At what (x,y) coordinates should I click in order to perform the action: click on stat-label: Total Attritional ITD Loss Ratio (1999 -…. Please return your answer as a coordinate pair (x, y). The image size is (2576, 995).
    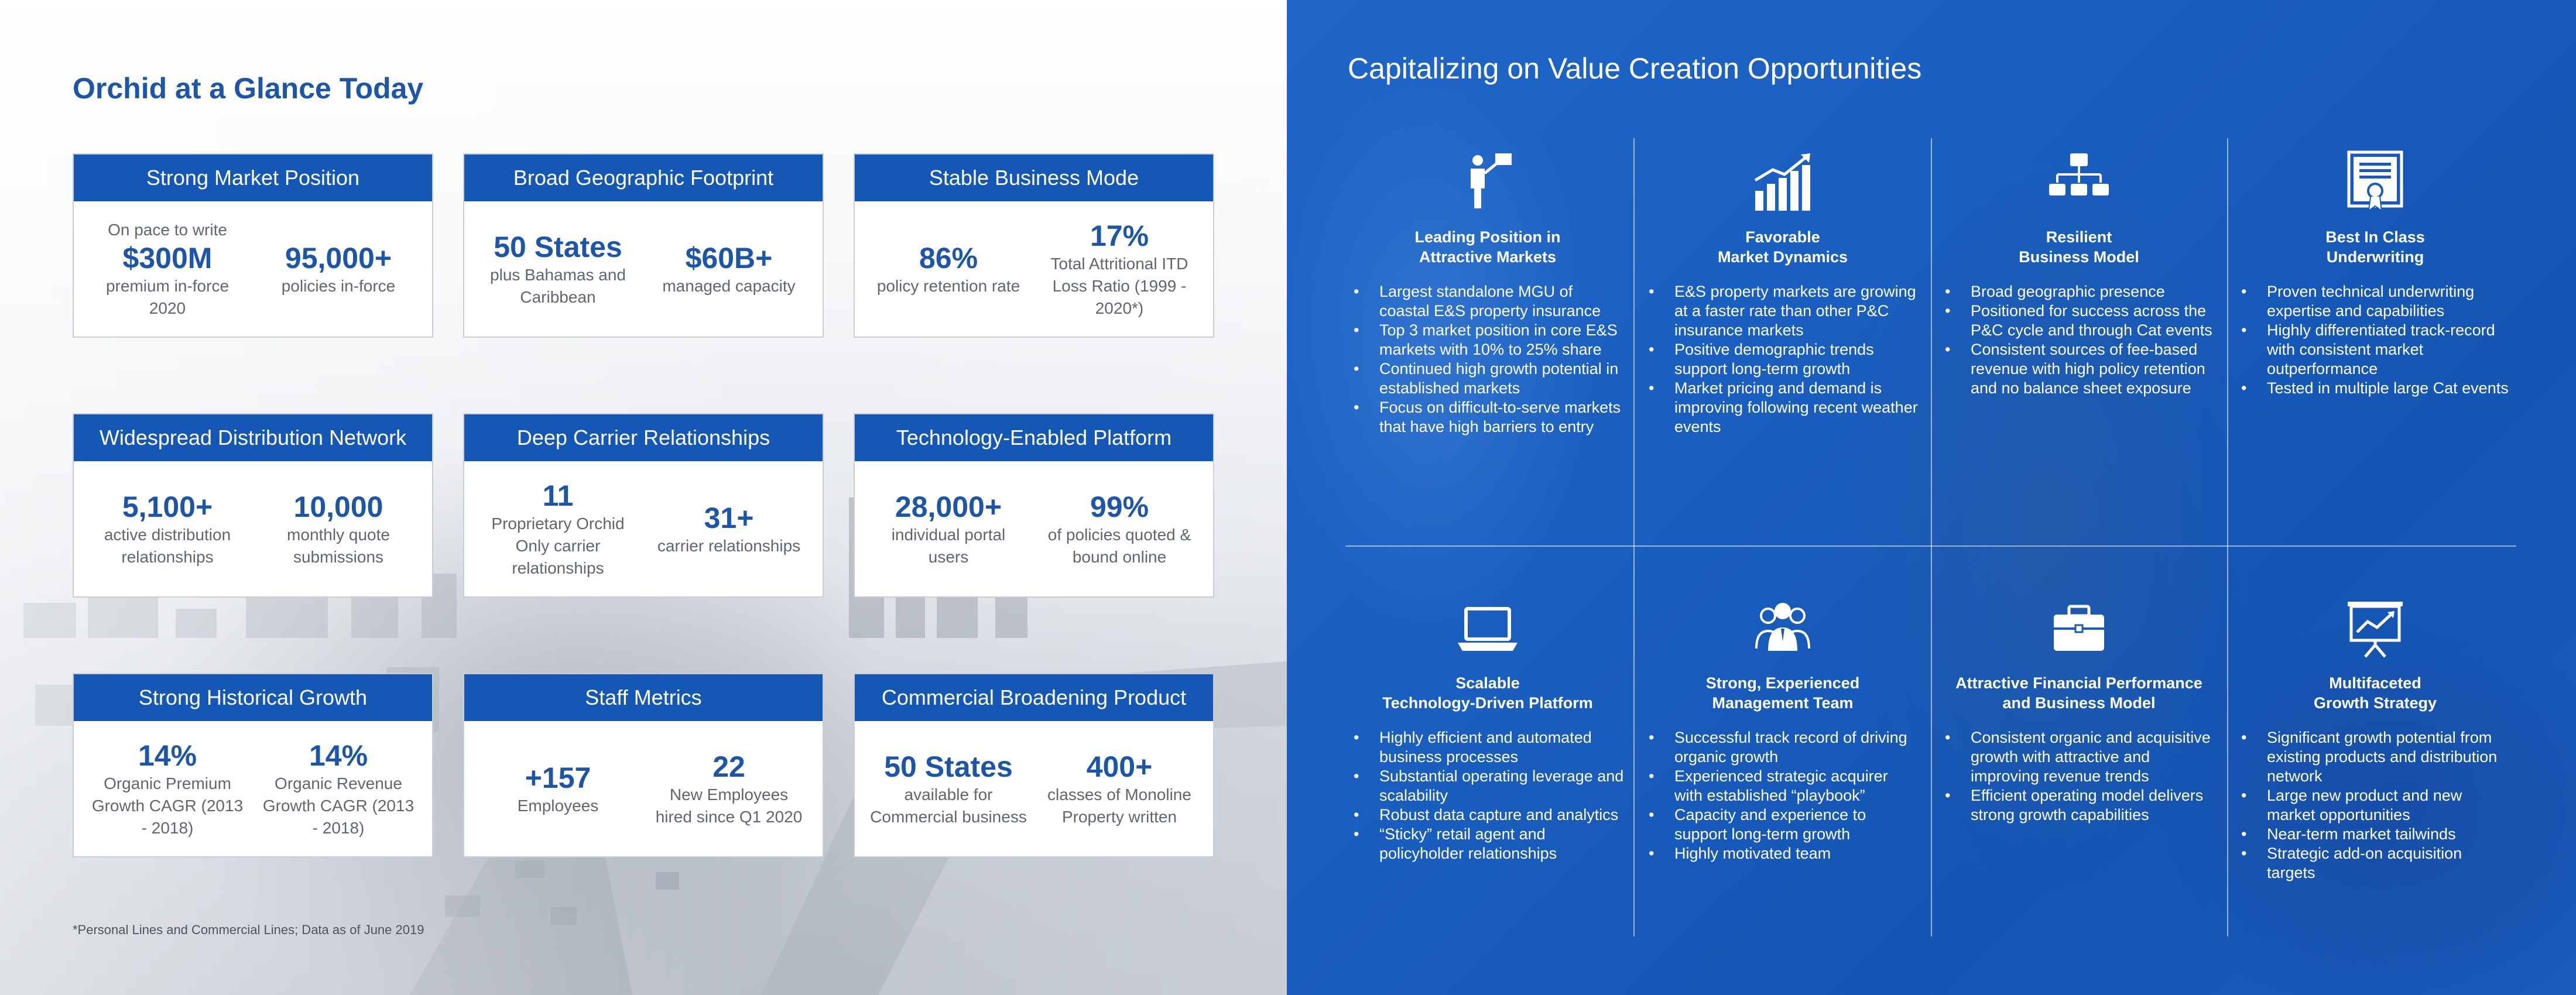
    Looking at the image, I should click on (1119, 285).